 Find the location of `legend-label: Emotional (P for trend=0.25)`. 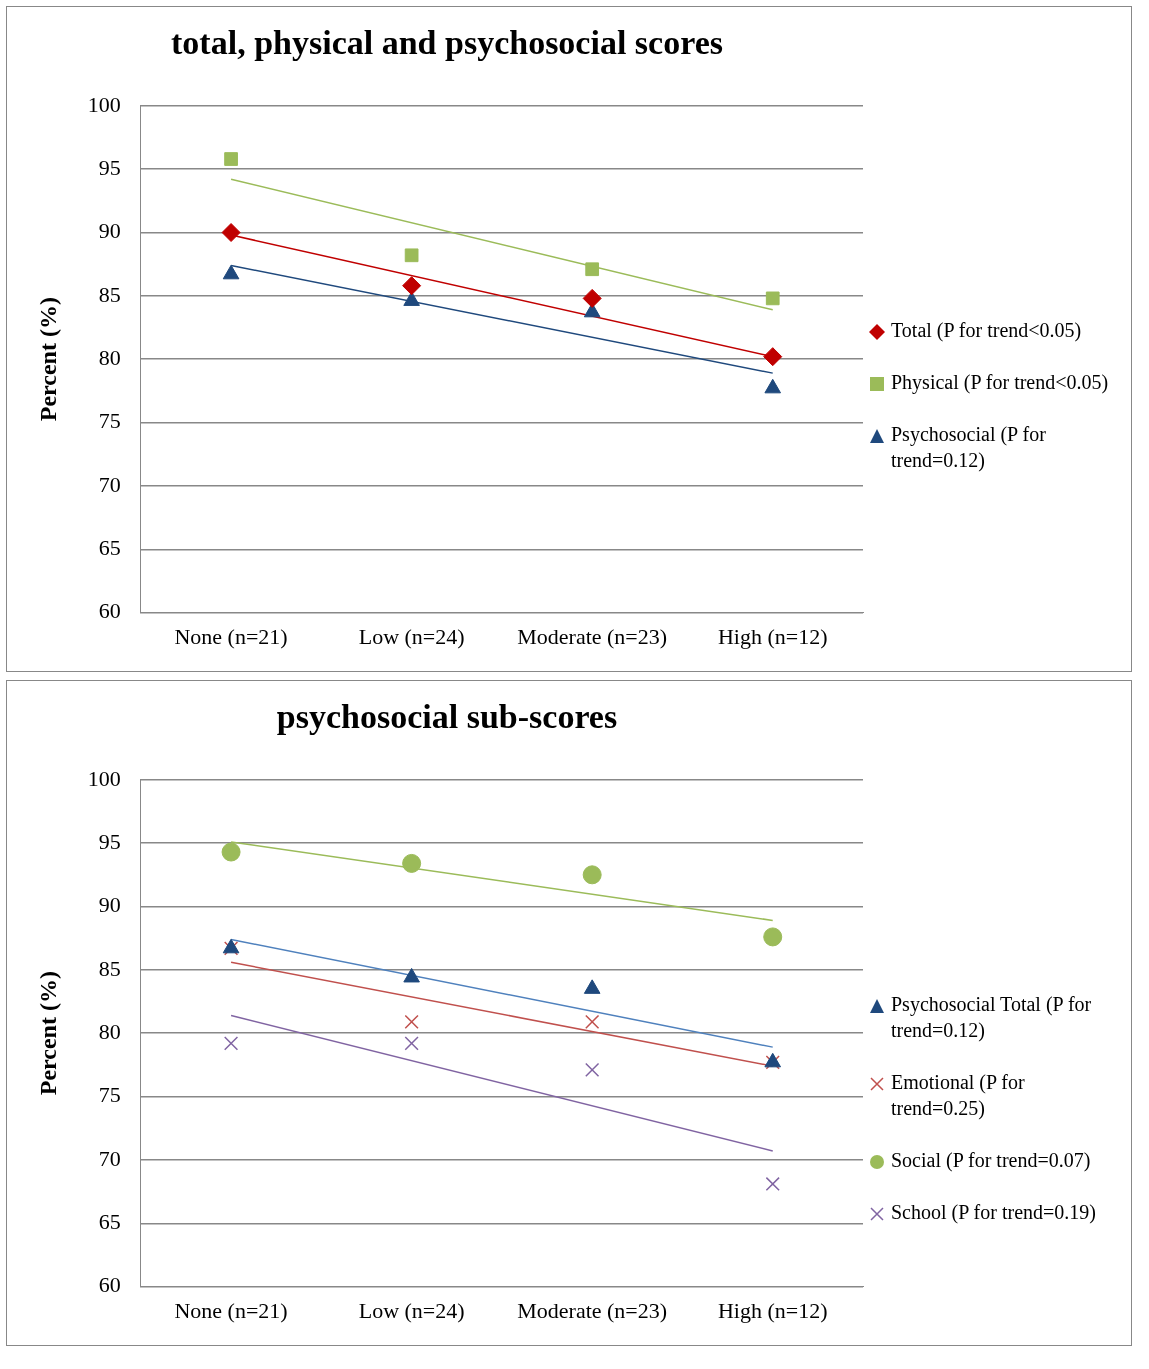

legend-label: Emotional (P for trend=0.25) is located at coordinates (958, 1095).